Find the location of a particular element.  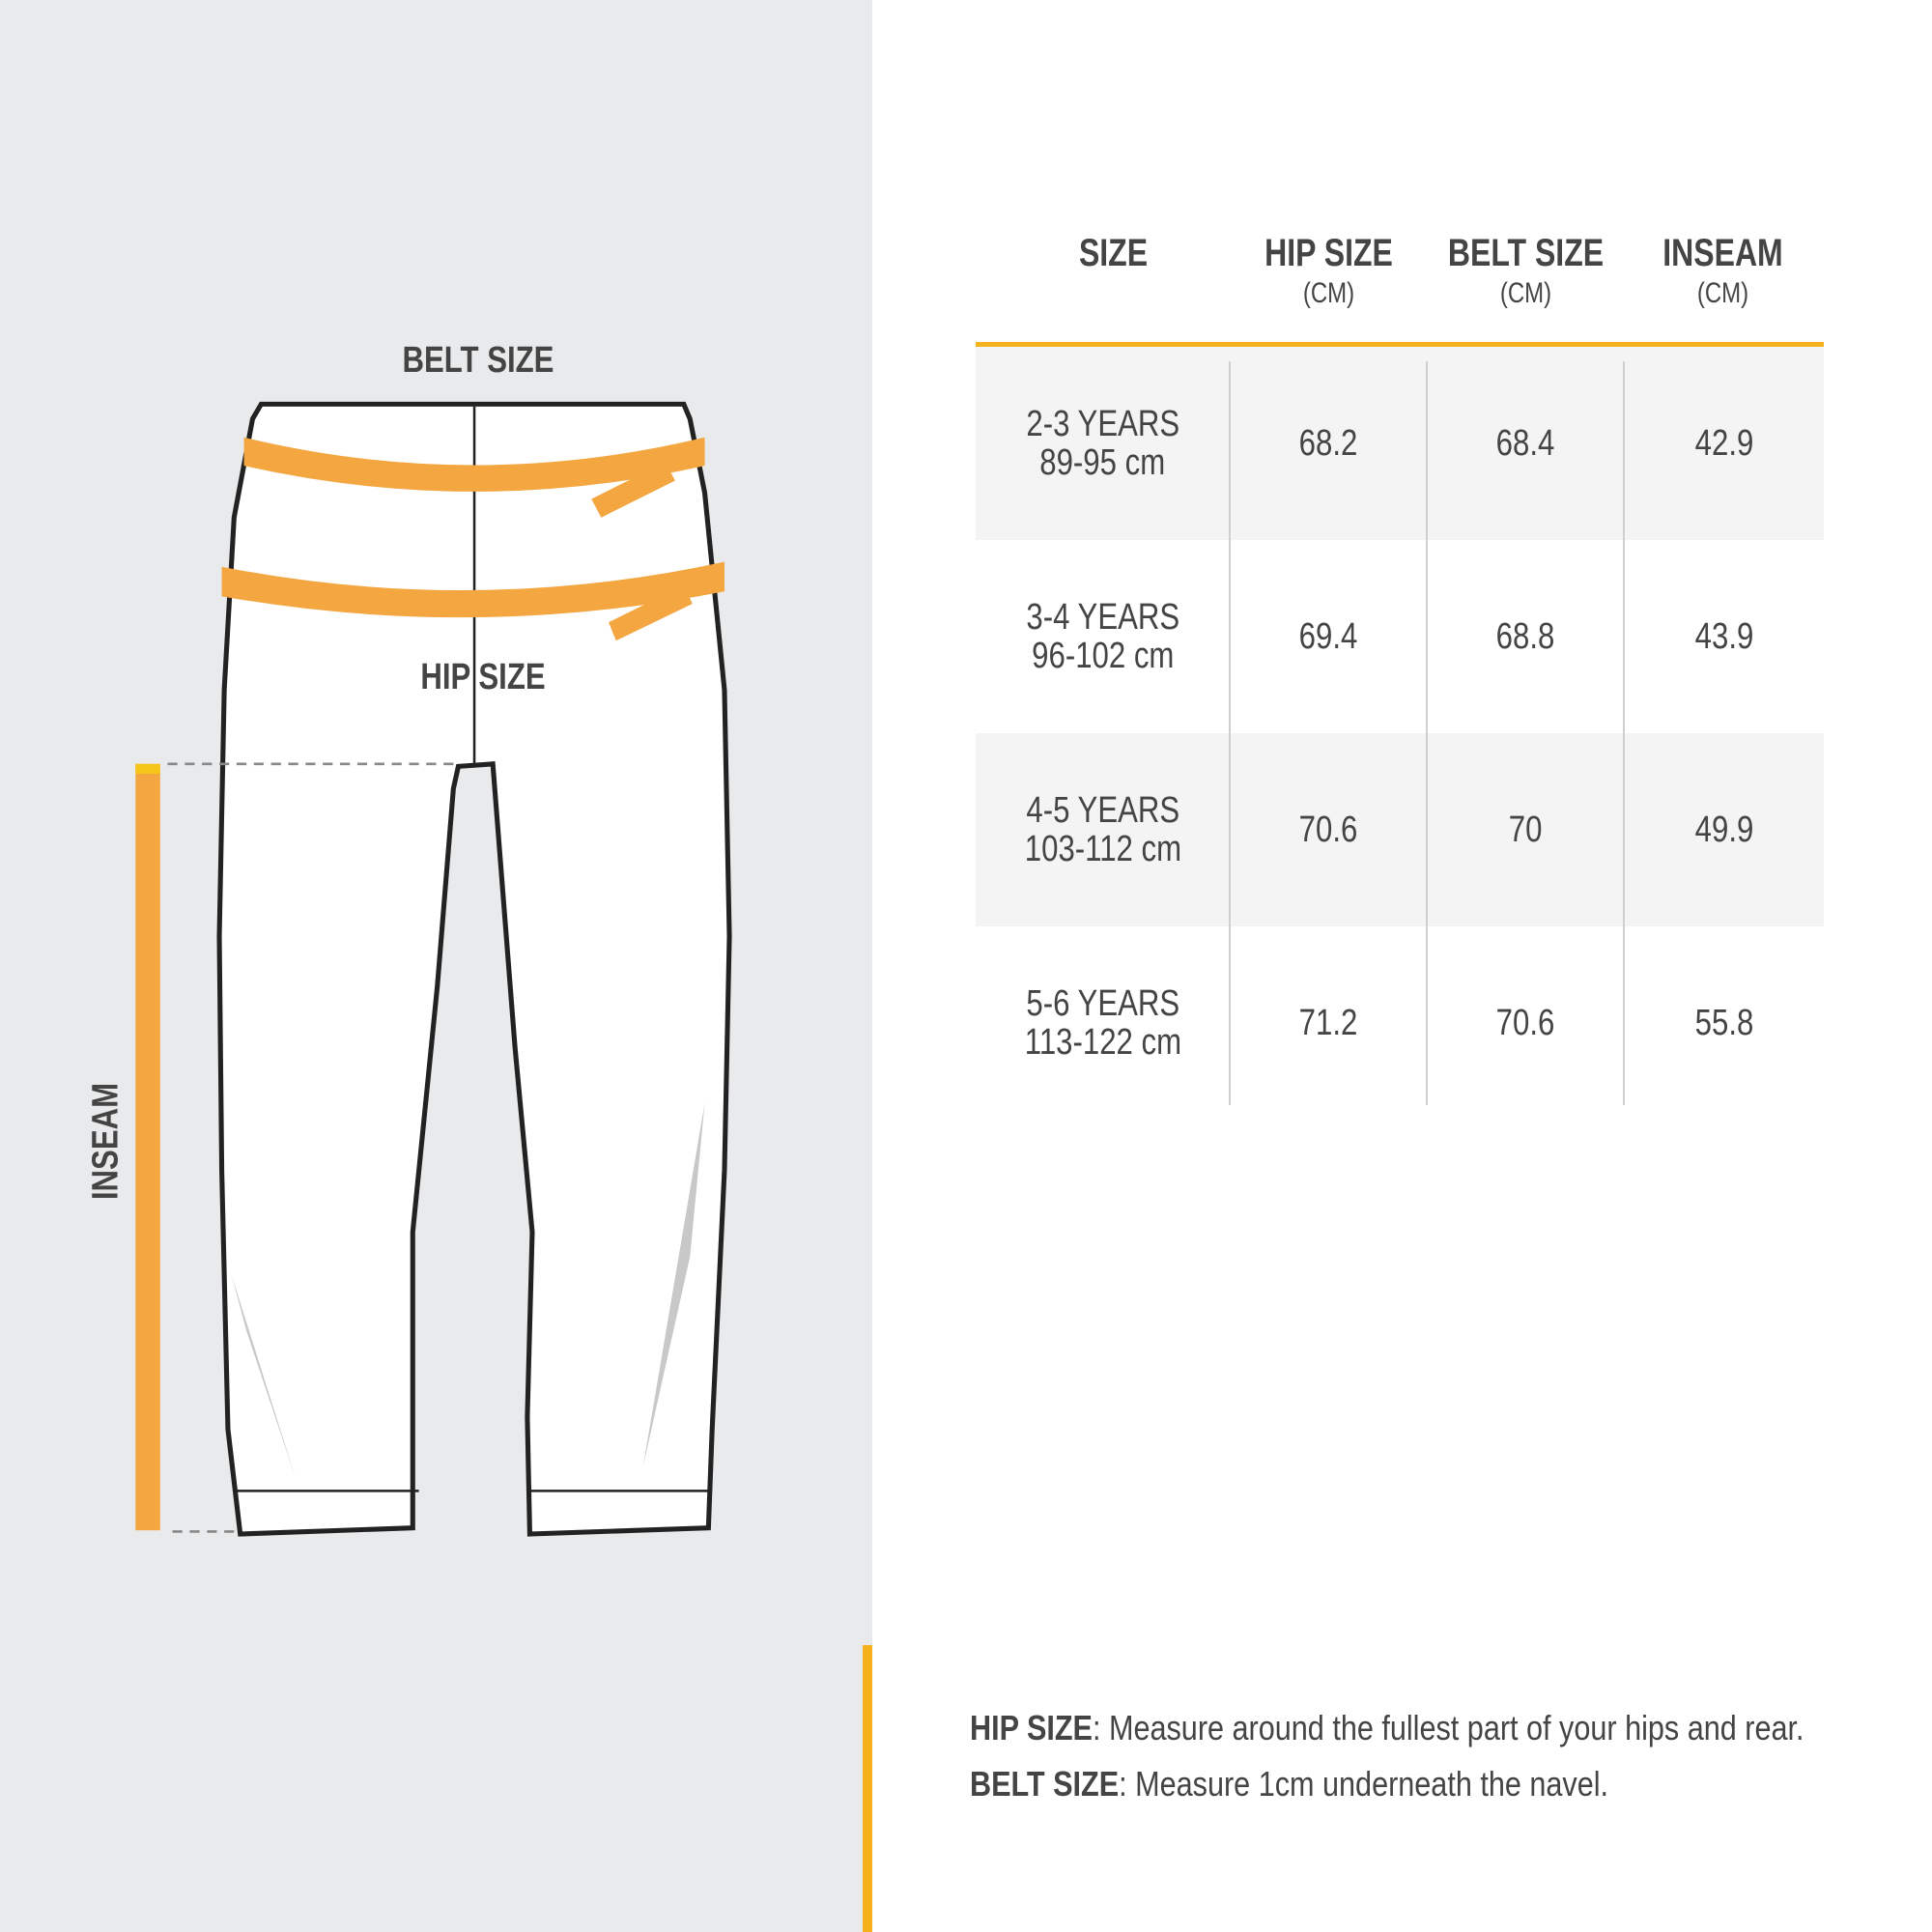

table-row: 4-5 YEARS 103-112 cm 70.6 70 49.9 is located at coordinates (1400, 829).